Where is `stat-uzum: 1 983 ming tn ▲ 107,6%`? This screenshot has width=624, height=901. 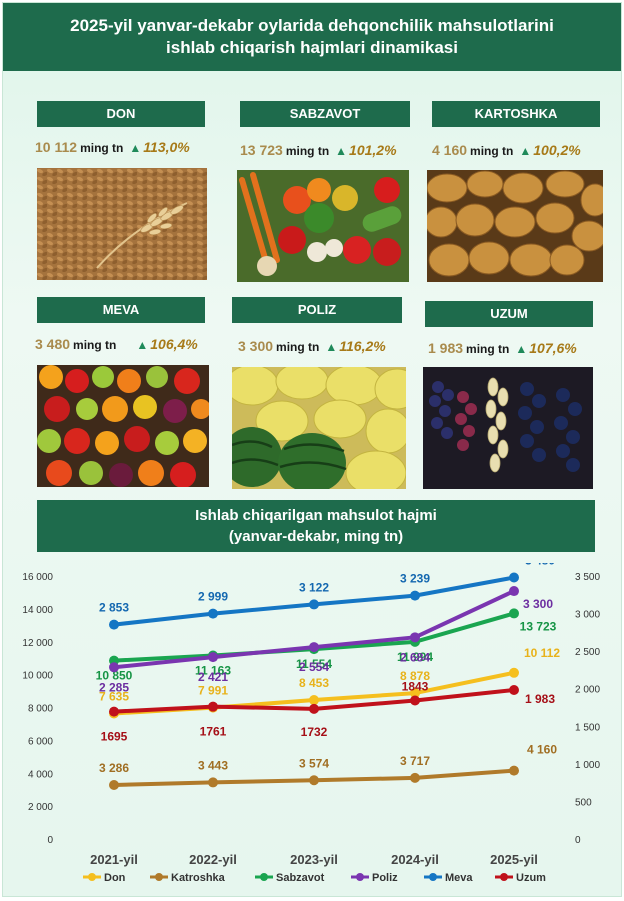 stat-uzum: 1 983 ming tn ▲ 107,6% is located at coordinates (502, 348).